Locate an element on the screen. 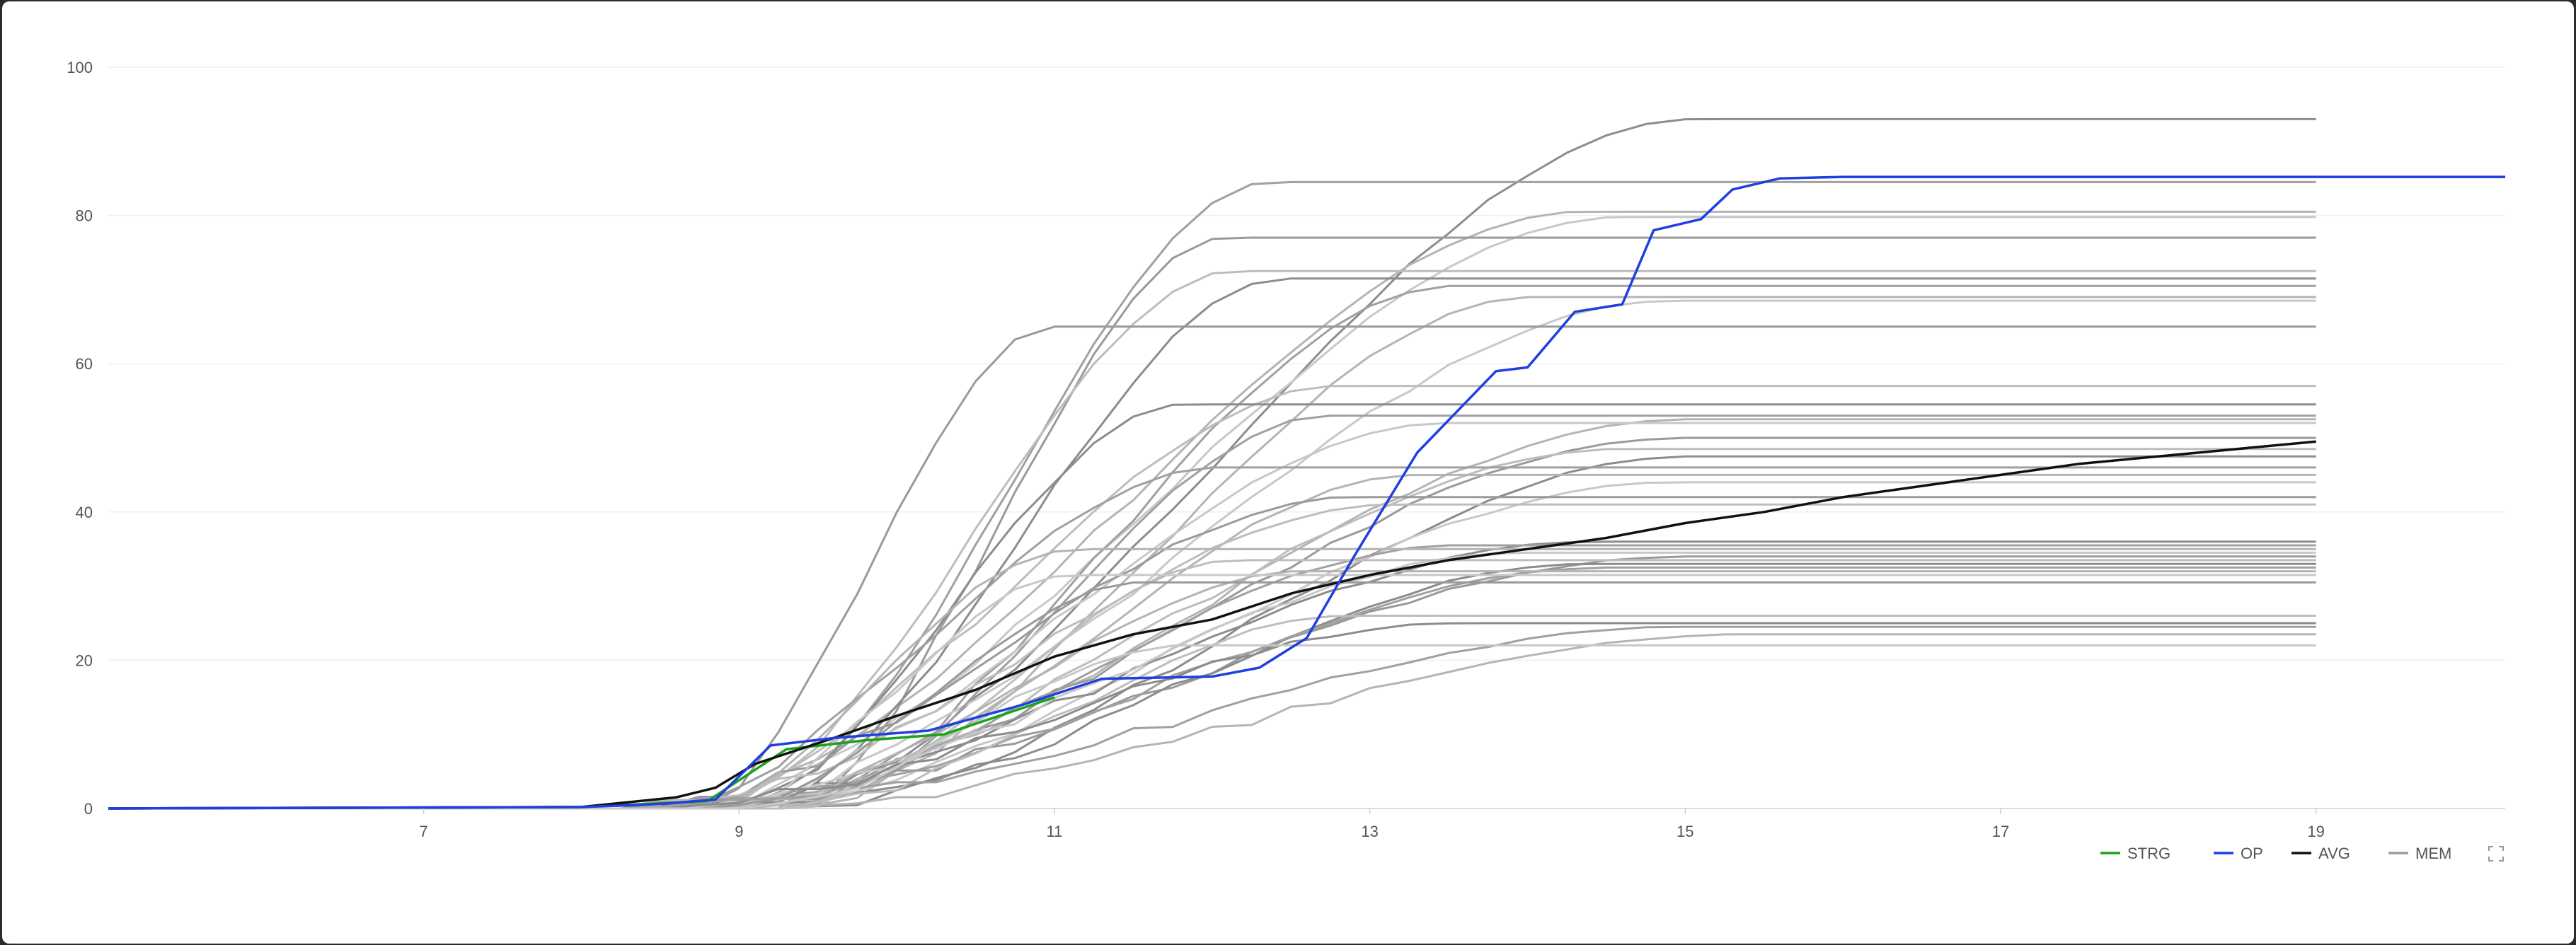 Image resolution: width=2576 pixels, height=945 pixels. y-tick-label: 40 is located at coordinates (85, 512).